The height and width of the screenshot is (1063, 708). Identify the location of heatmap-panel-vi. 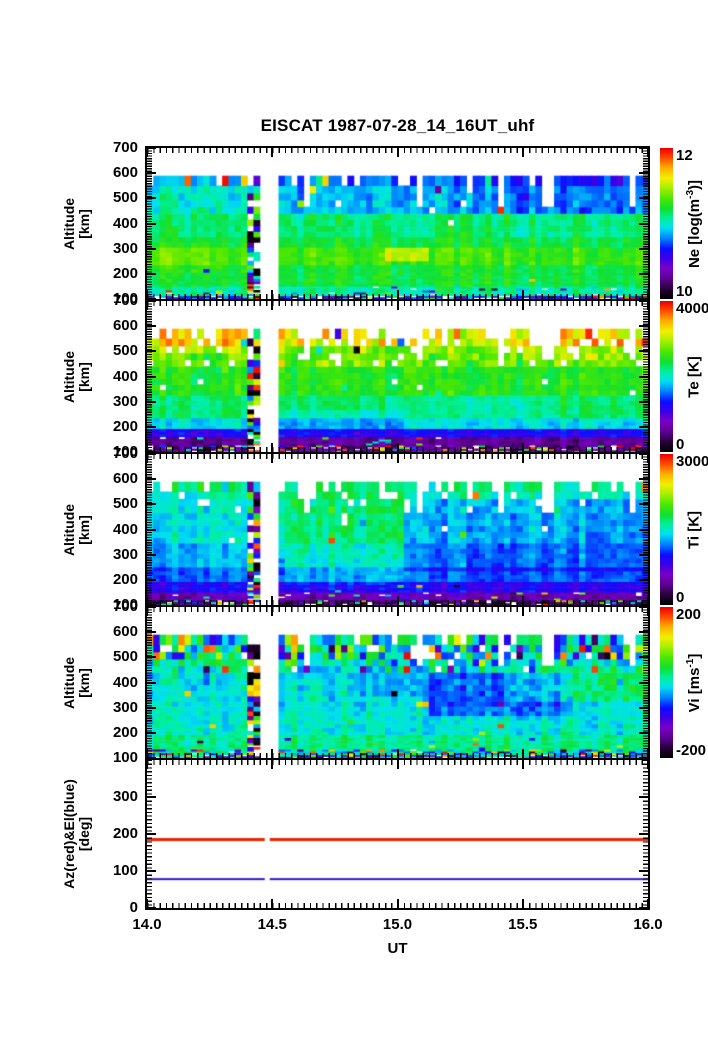
(397, 682).